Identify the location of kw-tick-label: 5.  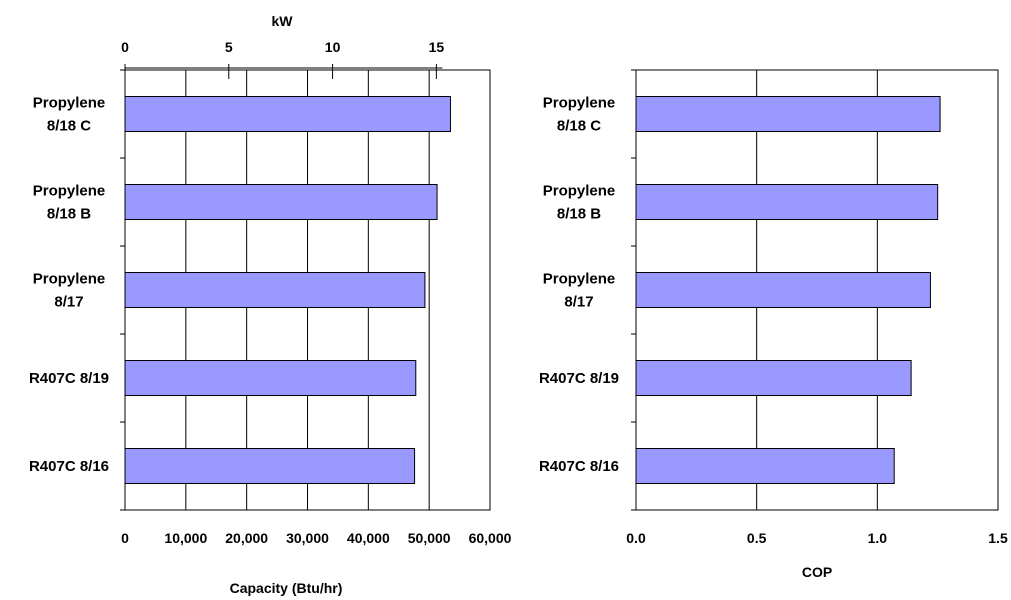
(229, 47).